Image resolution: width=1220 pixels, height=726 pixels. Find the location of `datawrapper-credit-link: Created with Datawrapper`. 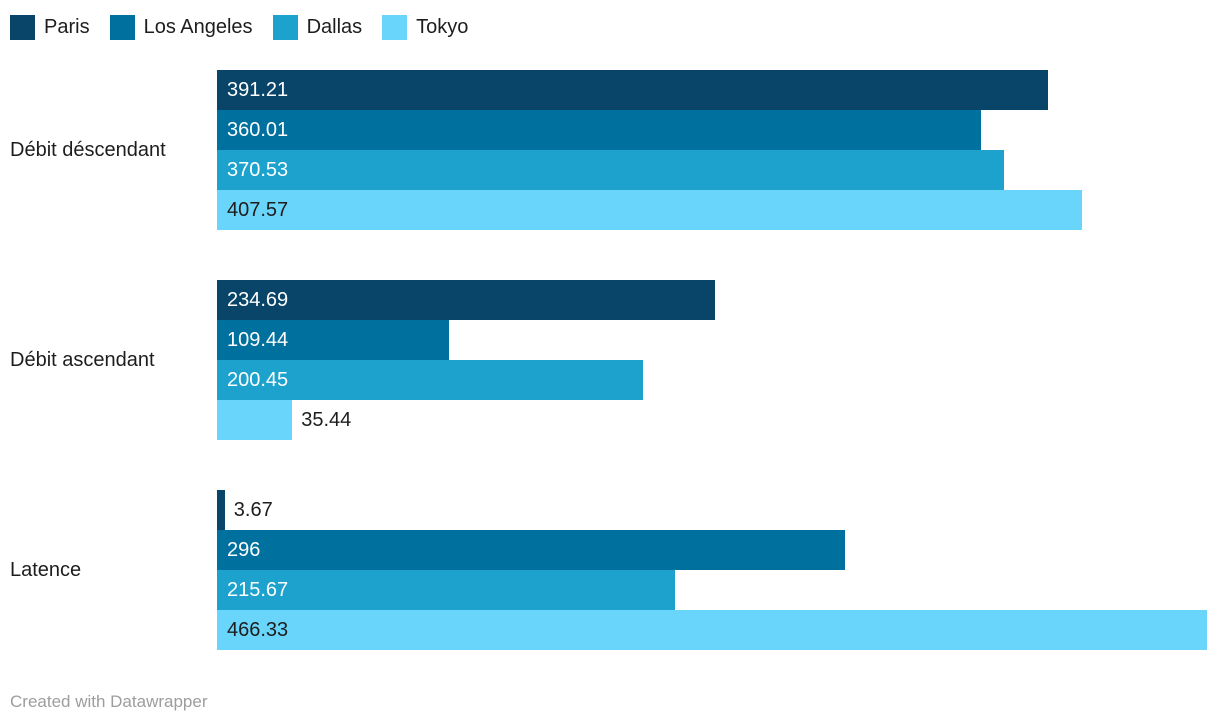

datawrapper-credit-link: Created with Datawrapper is located at coordinates (109, 701).